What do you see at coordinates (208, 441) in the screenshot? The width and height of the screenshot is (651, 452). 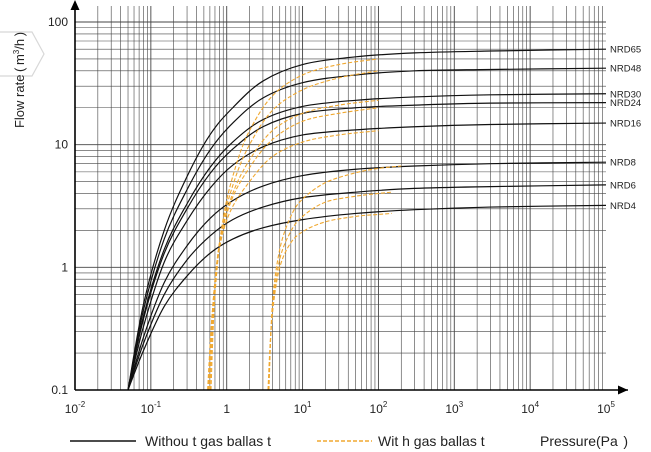 I see `legend-solid-label: Withou t gas ballas t` at bounding box center [208, 441].